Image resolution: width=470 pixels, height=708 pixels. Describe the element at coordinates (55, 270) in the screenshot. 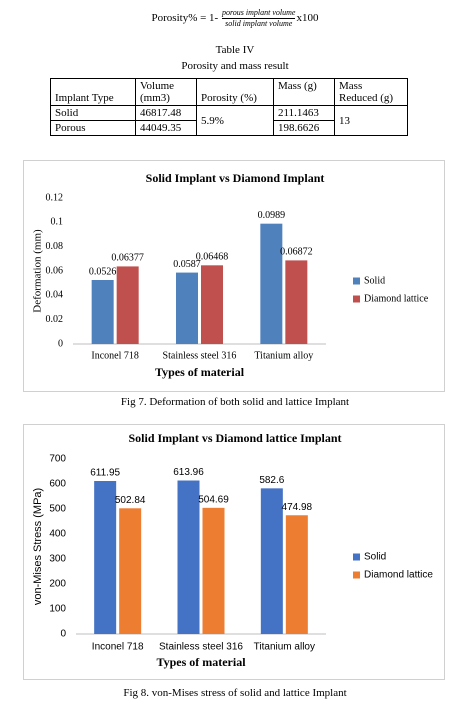

I see `y-tick-label: 0.06` at that location.